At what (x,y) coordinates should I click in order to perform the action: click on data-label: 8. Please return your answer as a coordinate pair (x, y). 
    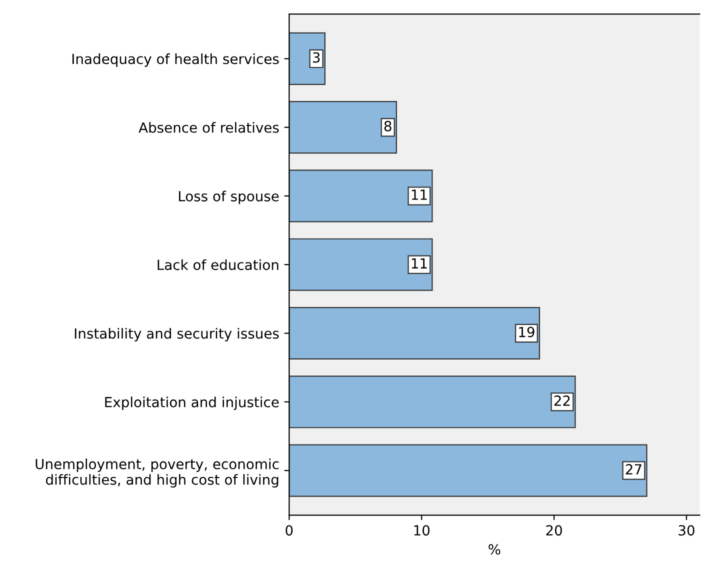
    Looking at the image, I should click on (388, 126).